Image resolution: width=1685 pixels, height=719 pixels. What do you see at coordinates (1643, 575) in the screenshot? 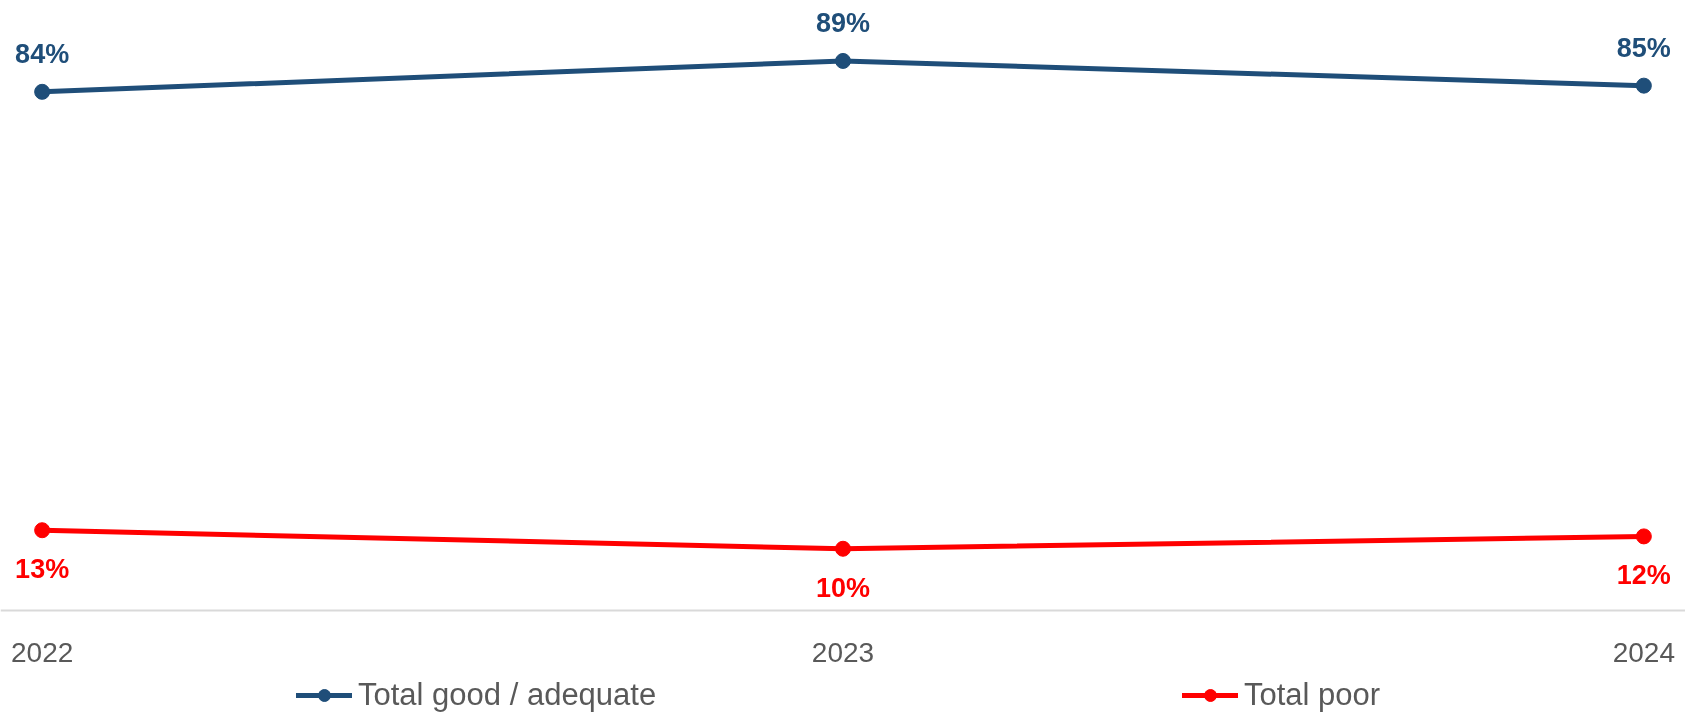
I see `data-label: 12%` at bounding box center [1643, 575].